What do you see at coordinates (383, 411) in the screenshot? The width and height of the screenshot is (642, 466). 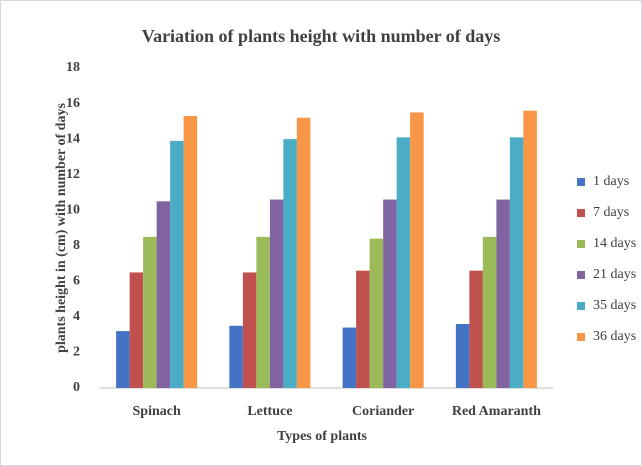 I see `x-tick-label: Coriander` at bounding box center [383, 411].